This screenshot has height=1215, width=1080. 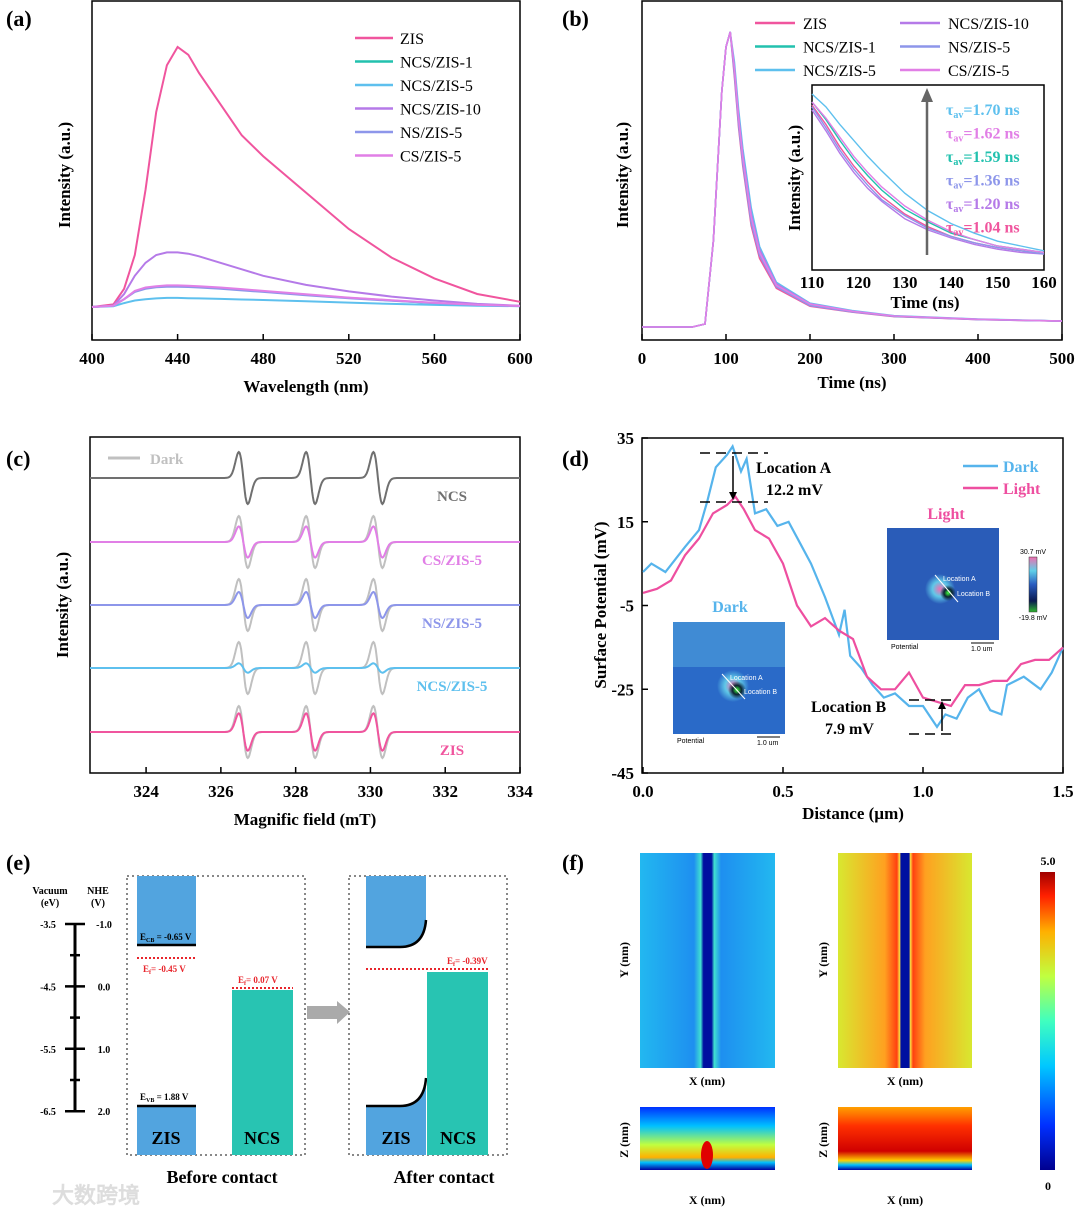 What do you see at coordinates (263, 358) in the screenshot?
I see `x-tick-label: 480` at bounding box center [263, 358].